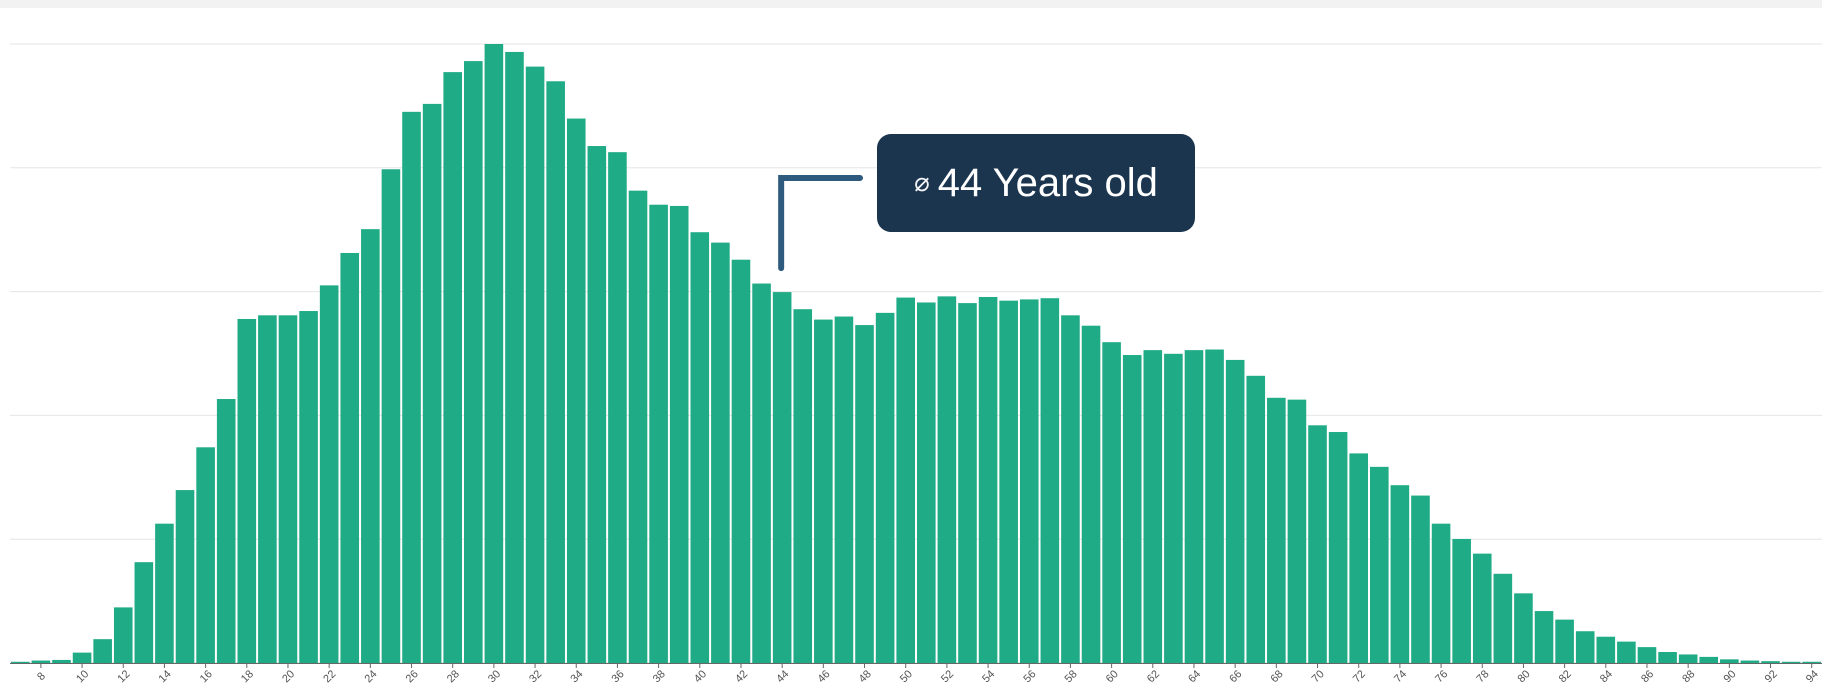  What do you see at coordinates (41, 676) in the screenshot?
I see `x-tick-label: 8` at bounding box center [41, 676].